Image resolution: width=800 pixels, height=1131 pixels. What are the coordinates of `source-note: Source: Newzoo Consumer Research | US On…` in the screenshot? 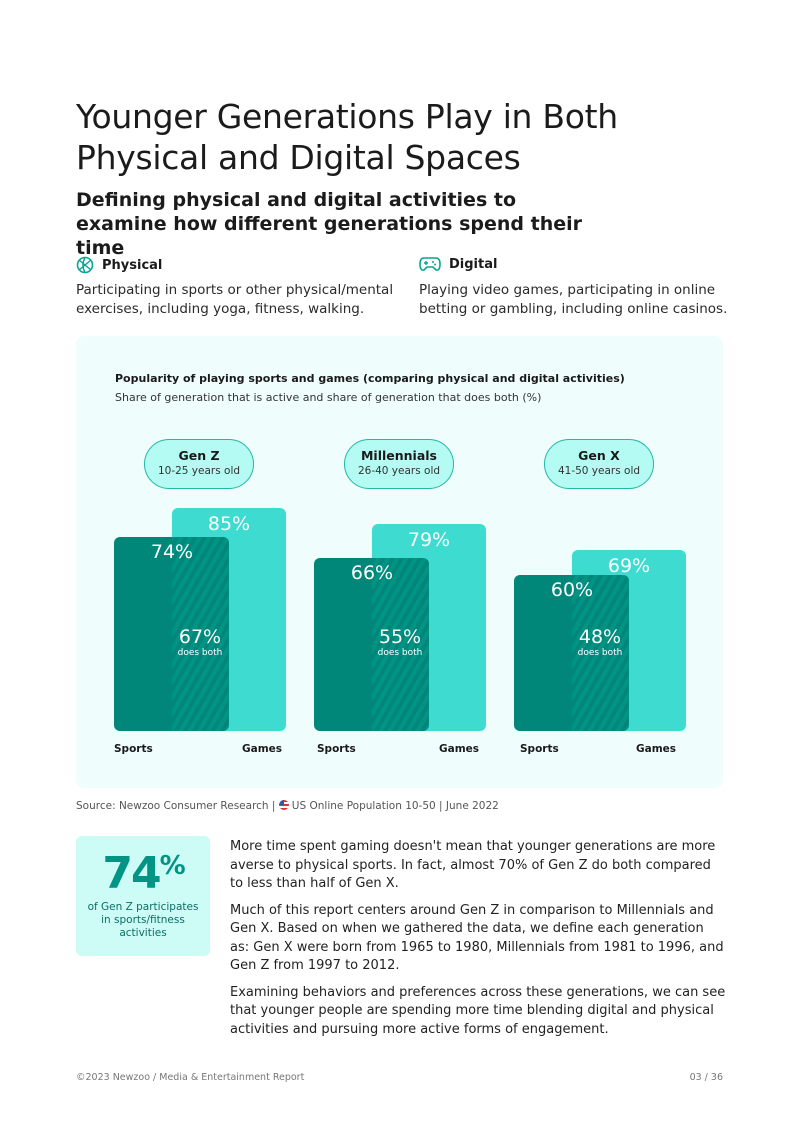 It's located at (287, 806).